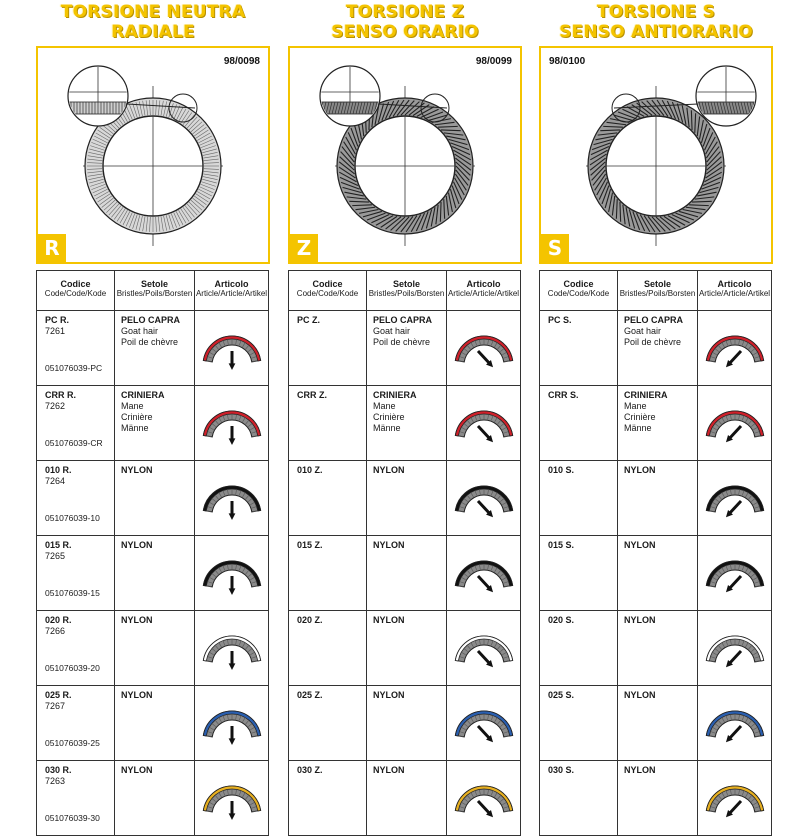 The image size is (800, 836). Describe the element at coordinates (397, 155) in the screenshot. I see `brush-diagram` at that location.